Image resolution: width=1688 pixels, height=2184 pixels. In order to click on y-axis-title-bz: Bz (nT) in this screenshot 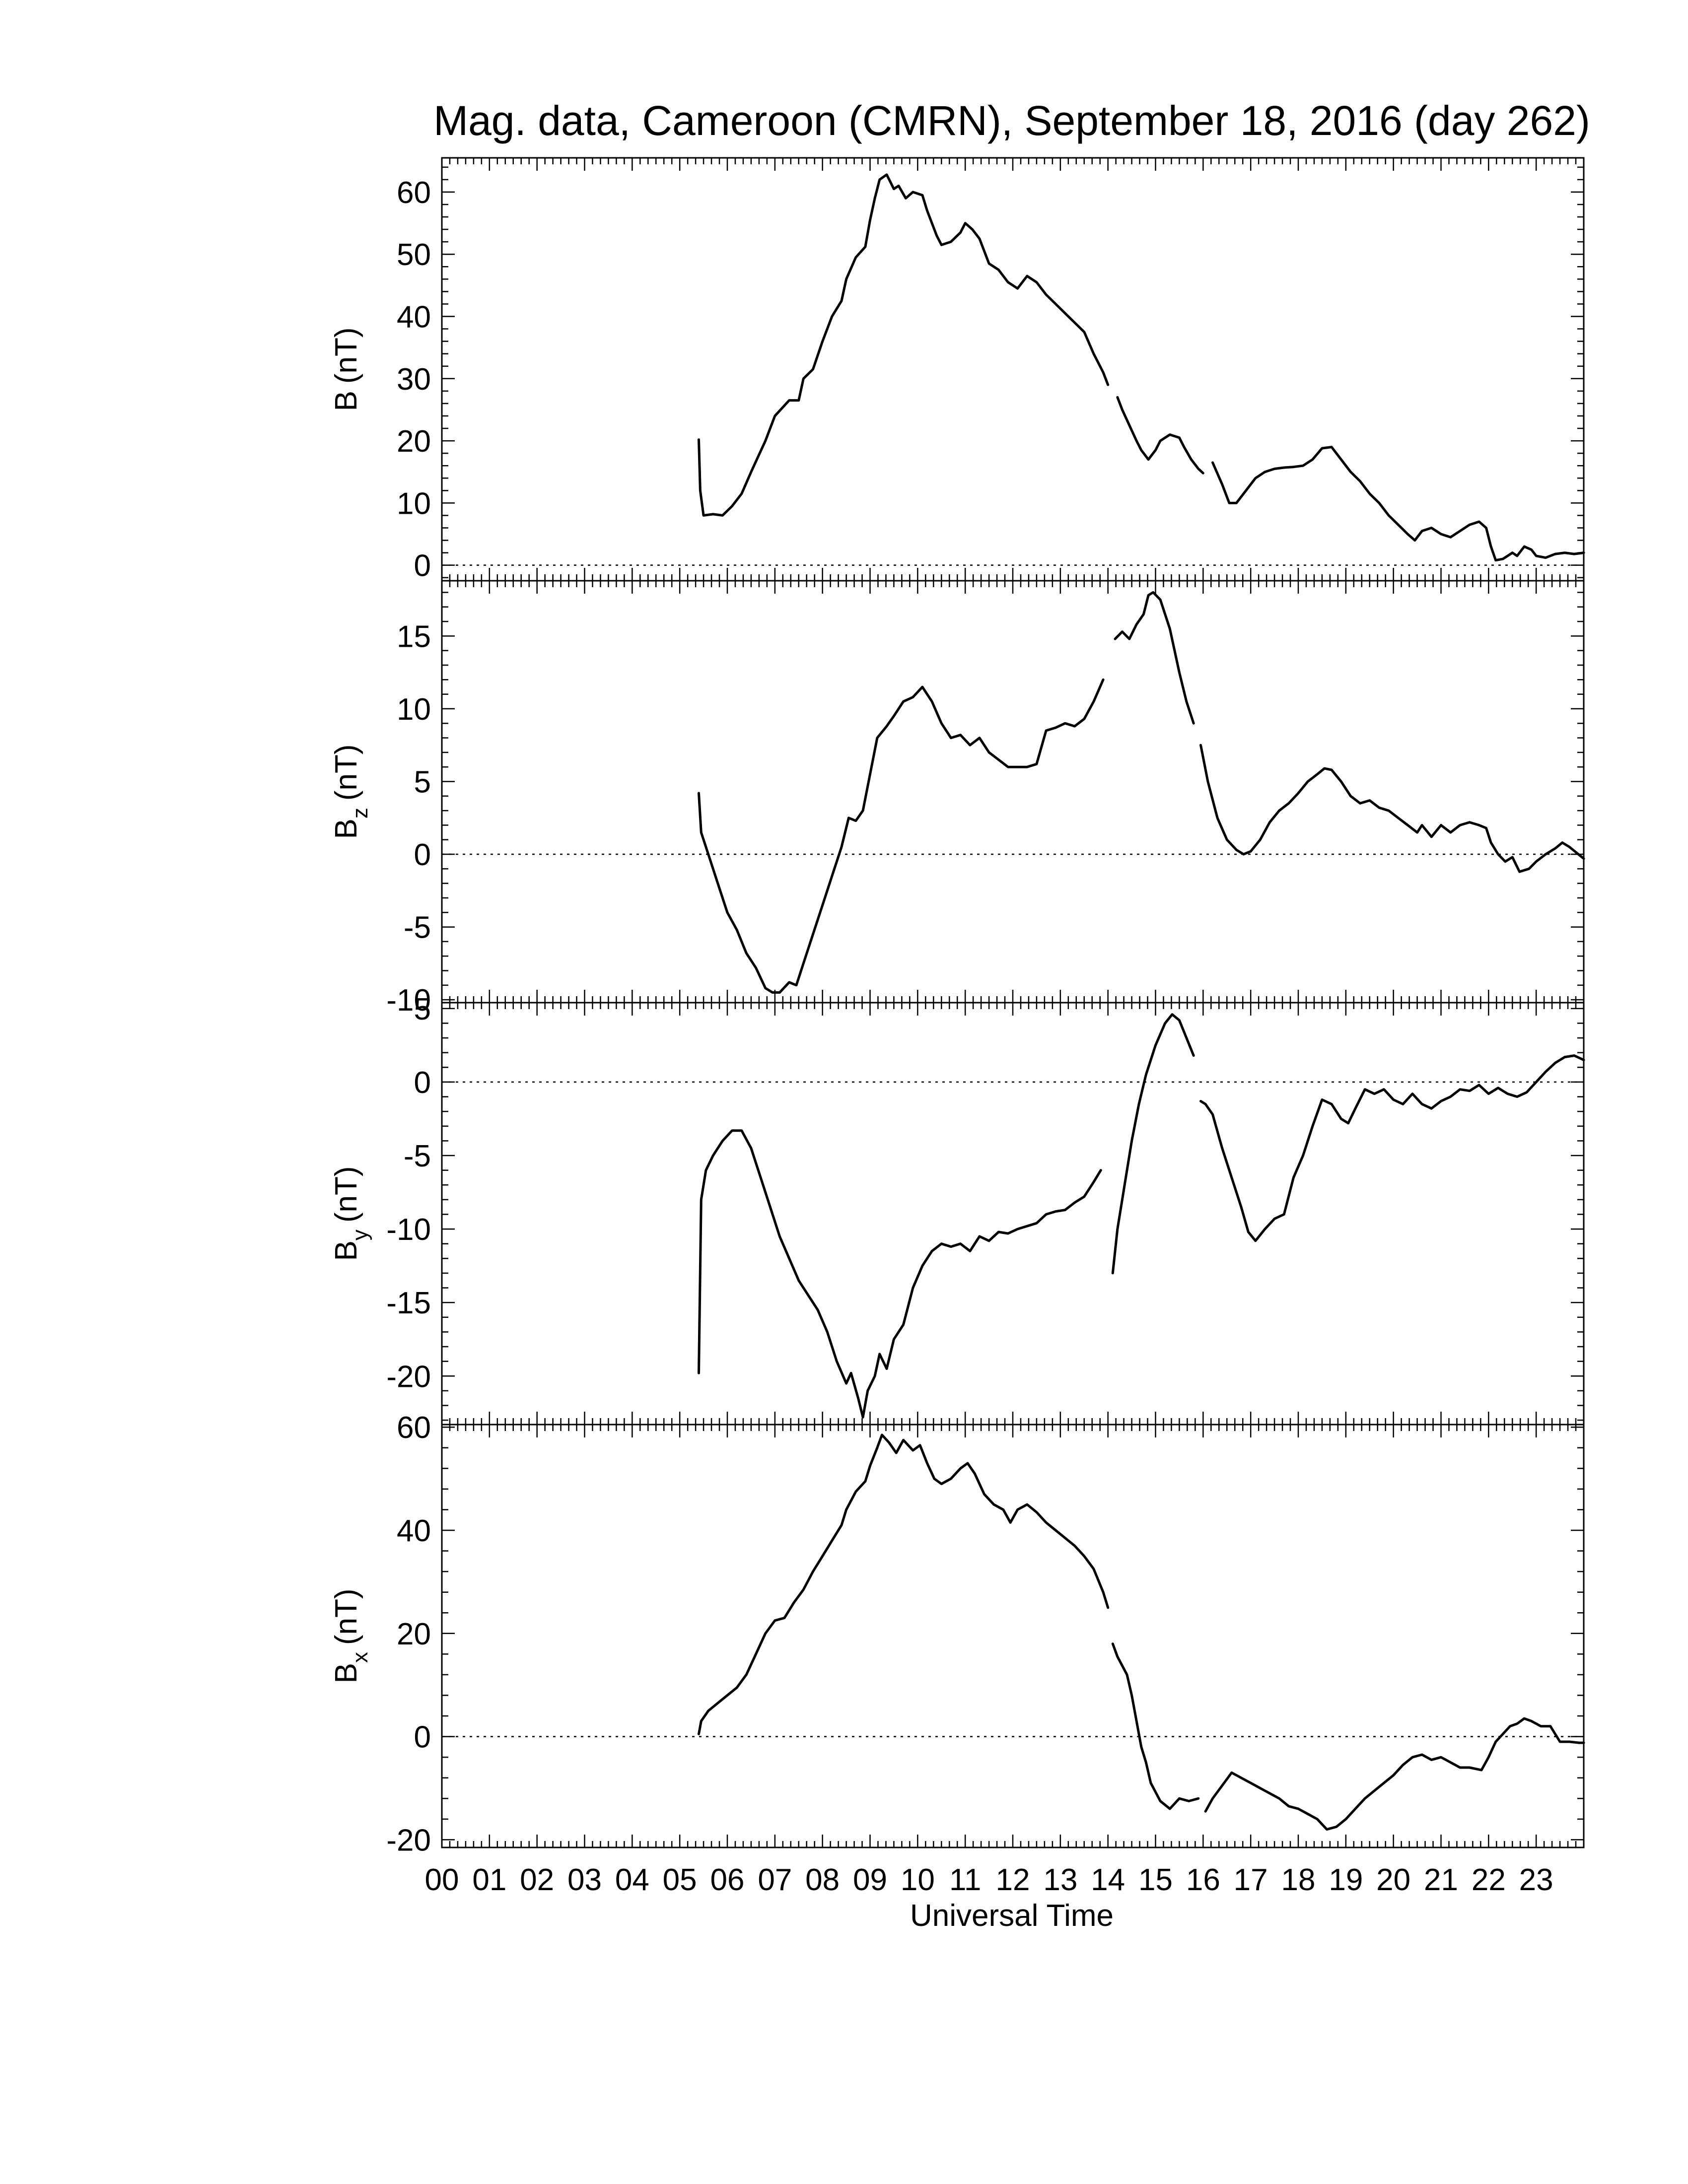, I will do `click(350, 791)`.